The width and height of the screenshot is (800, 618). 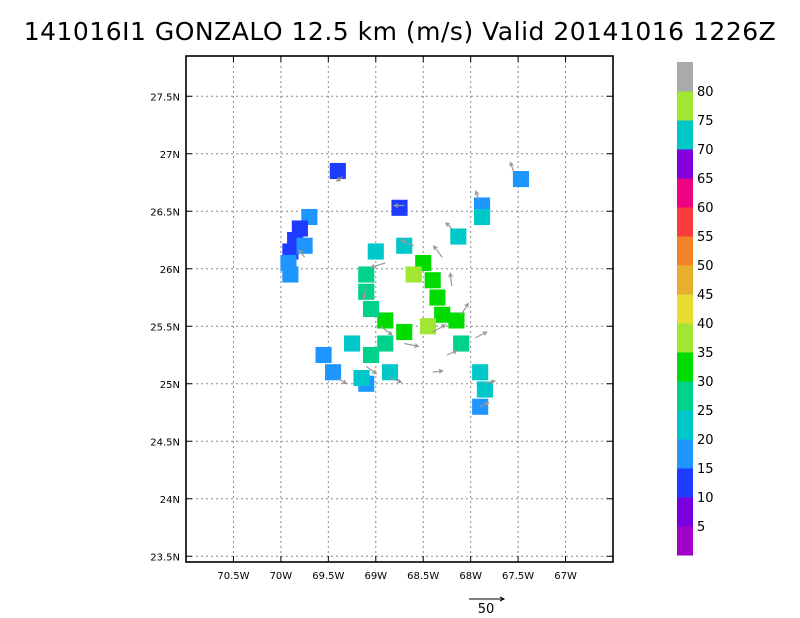 I want to click on x-tick-label: 67W, so click(x=565, y=576).